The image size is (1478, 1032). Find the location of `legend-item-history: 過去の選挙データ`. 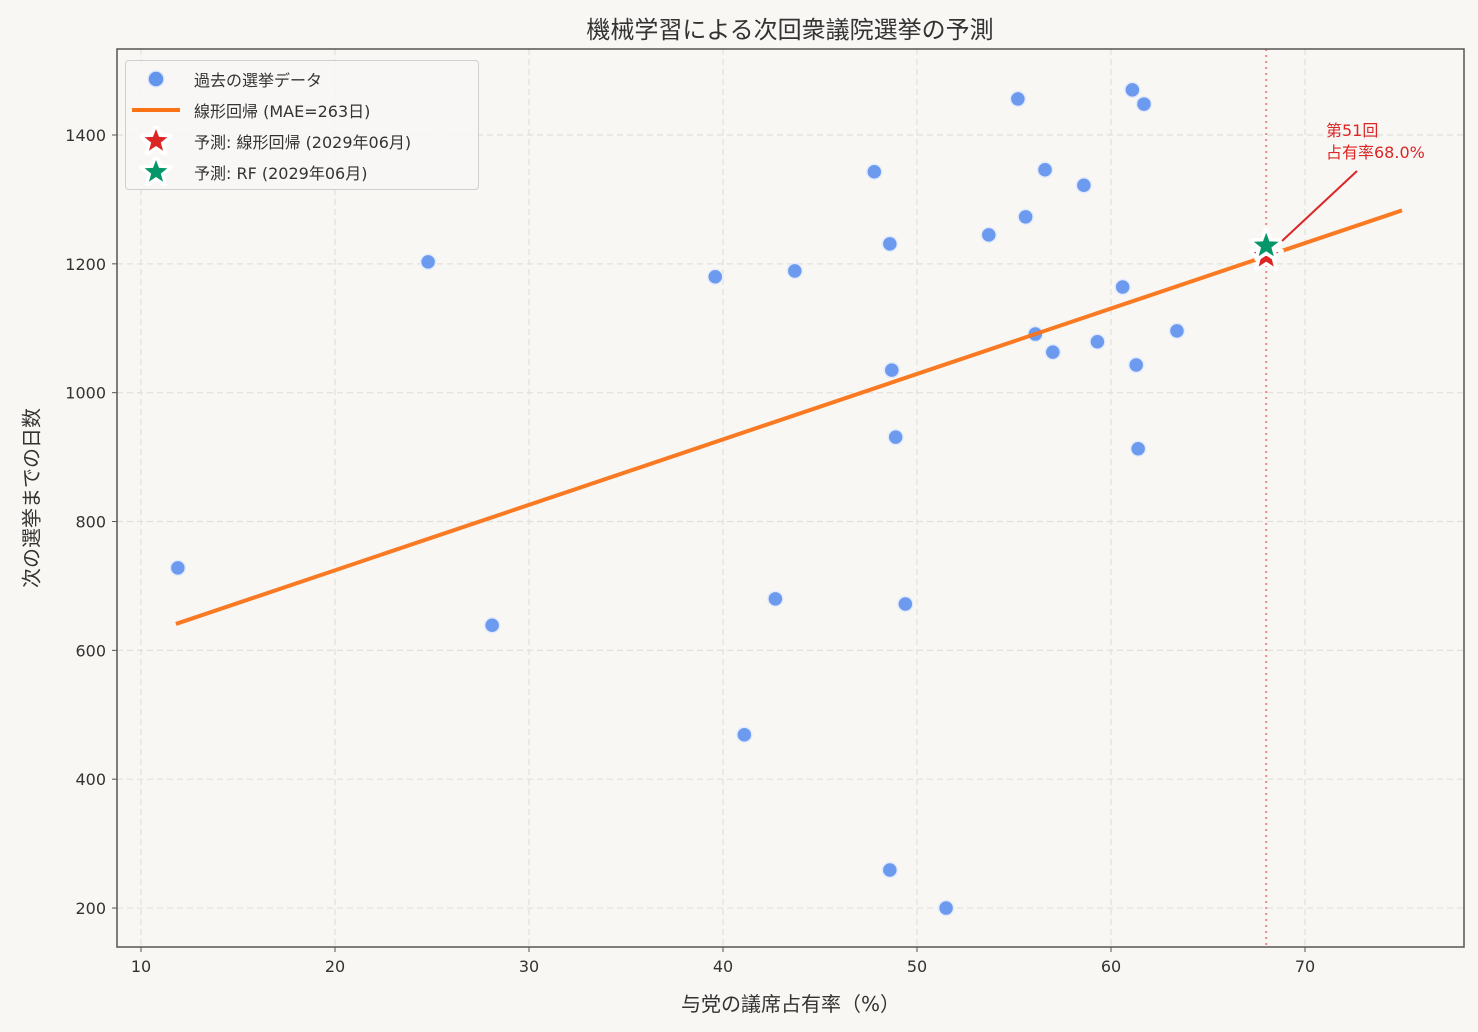

legend-item-history: 過去の選挙データ is located at coordinates (224, 79).